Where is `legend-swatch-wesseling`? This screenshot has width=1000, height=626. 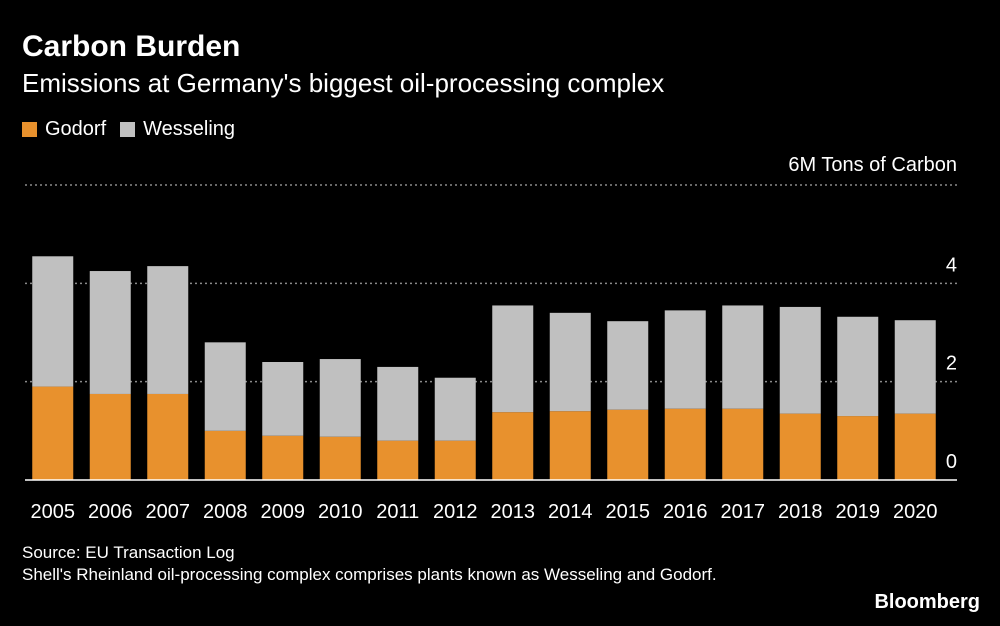
legend-swatch-wesseling is located at coordinates (128, 129).